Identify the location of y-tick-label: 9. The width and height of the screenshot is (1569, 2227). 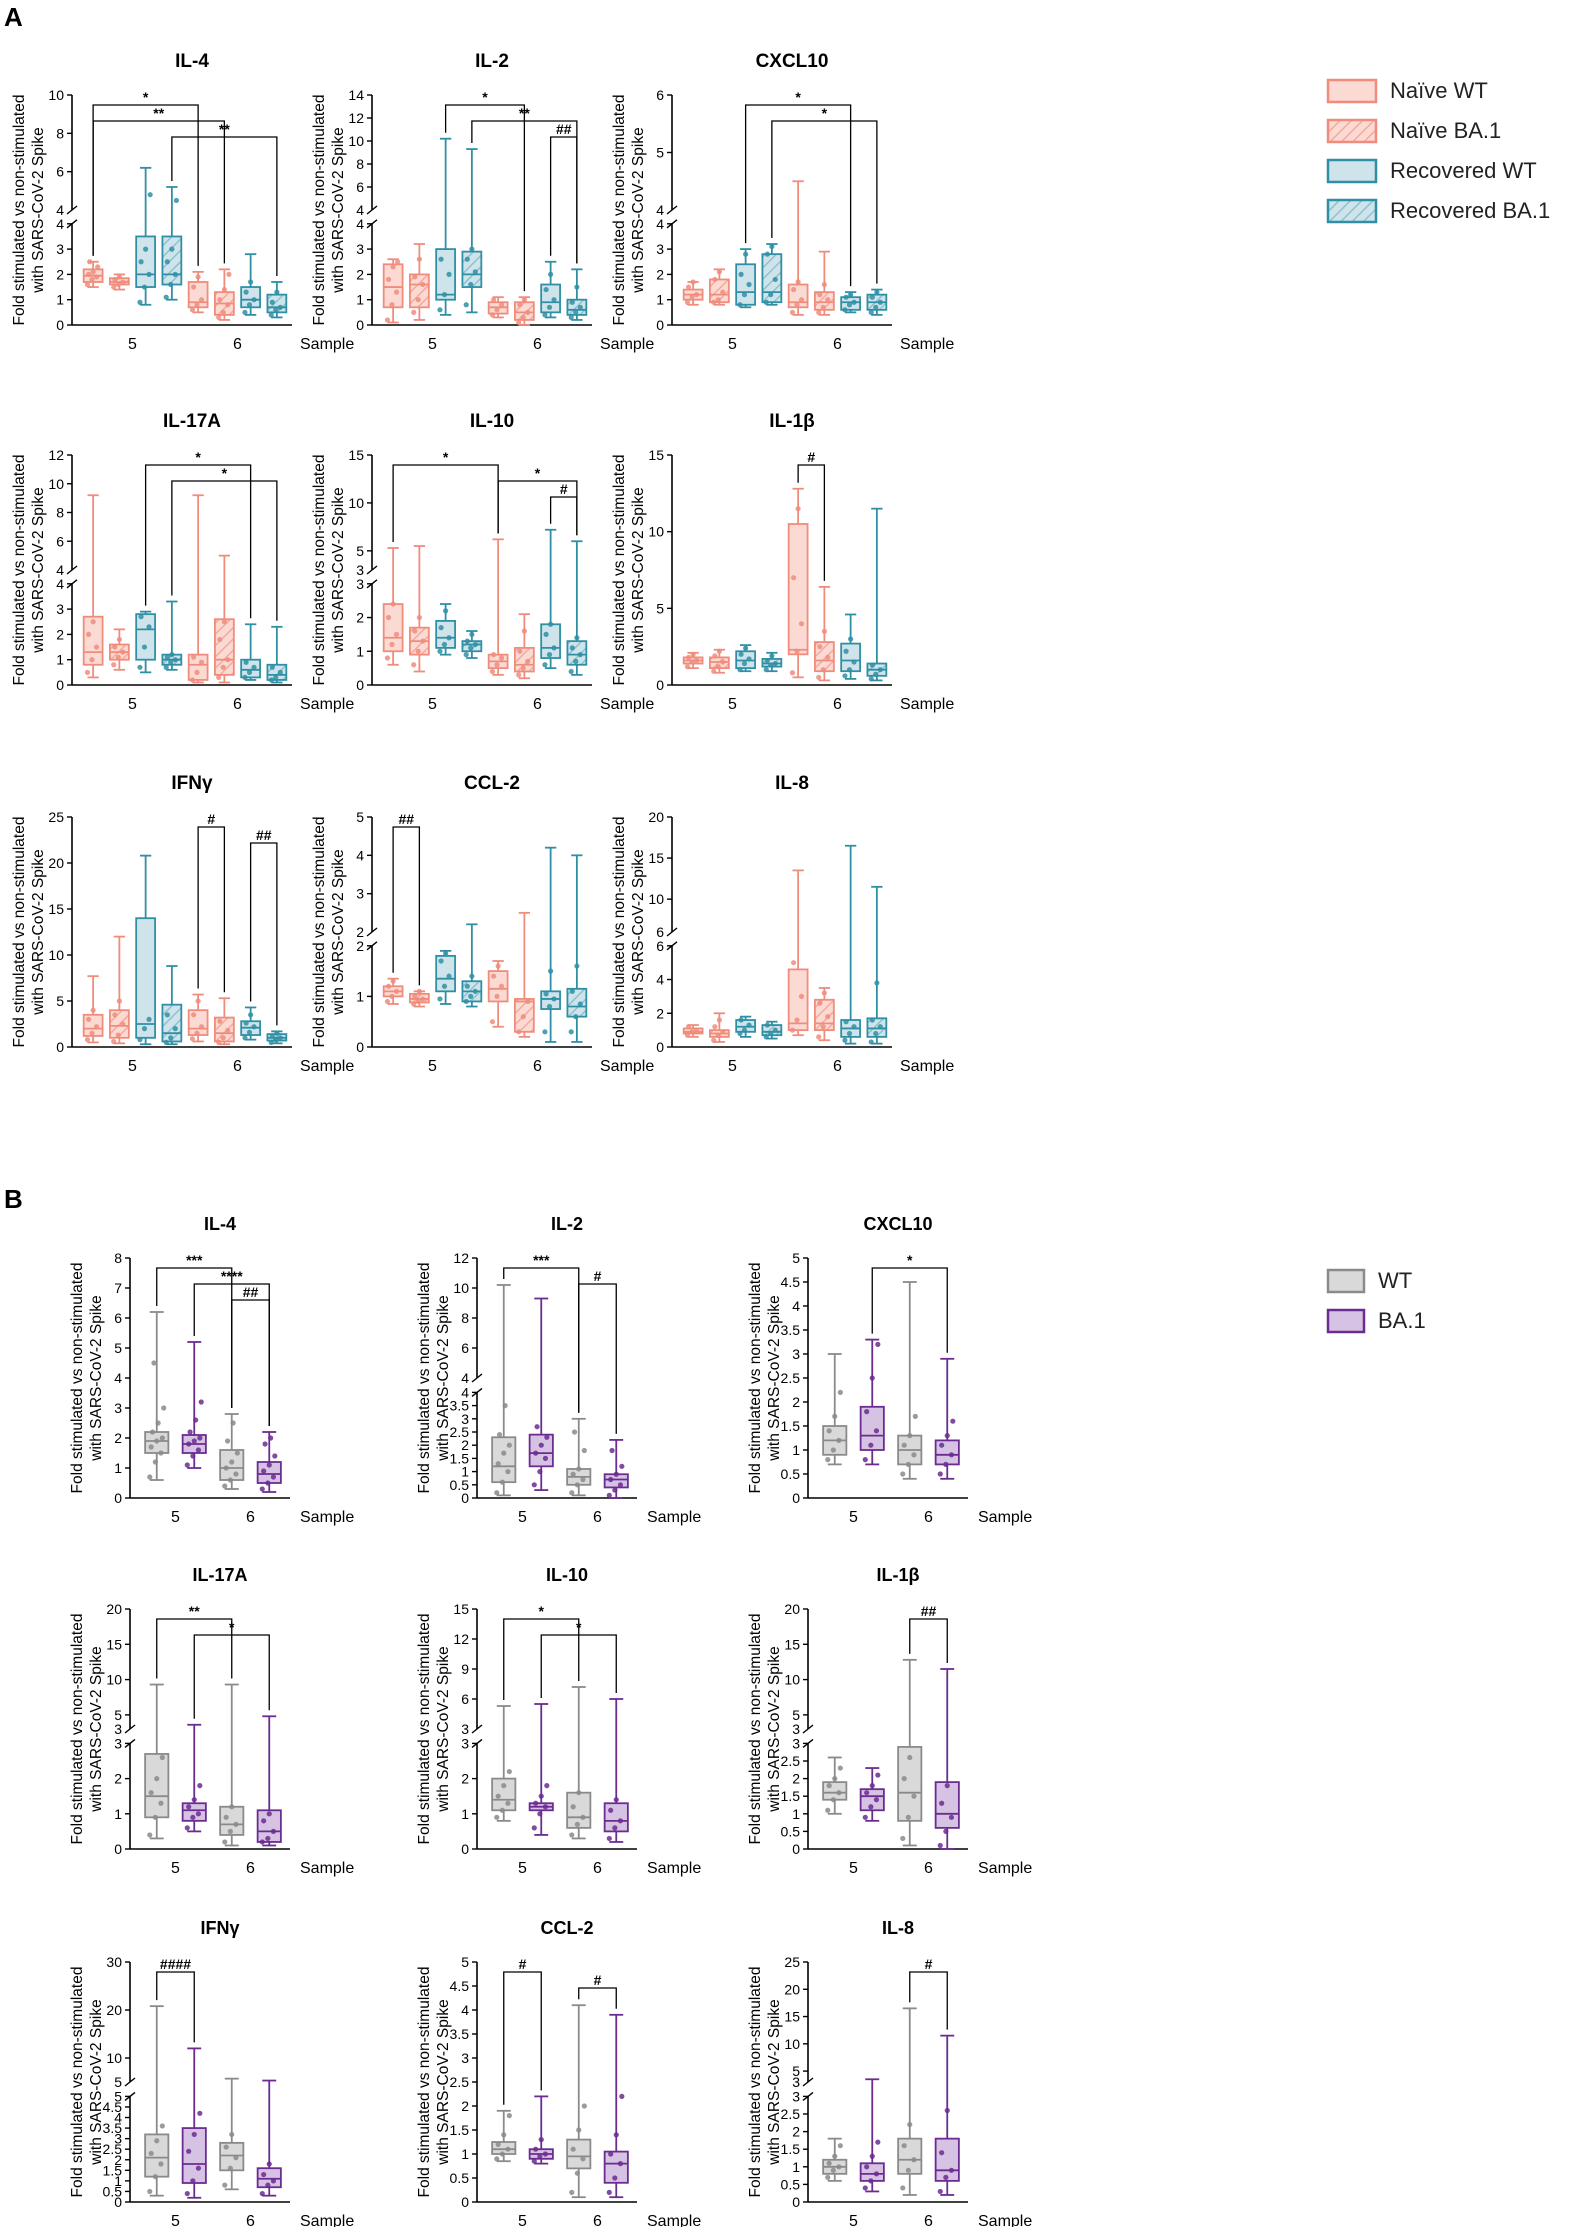
(465, 1669).